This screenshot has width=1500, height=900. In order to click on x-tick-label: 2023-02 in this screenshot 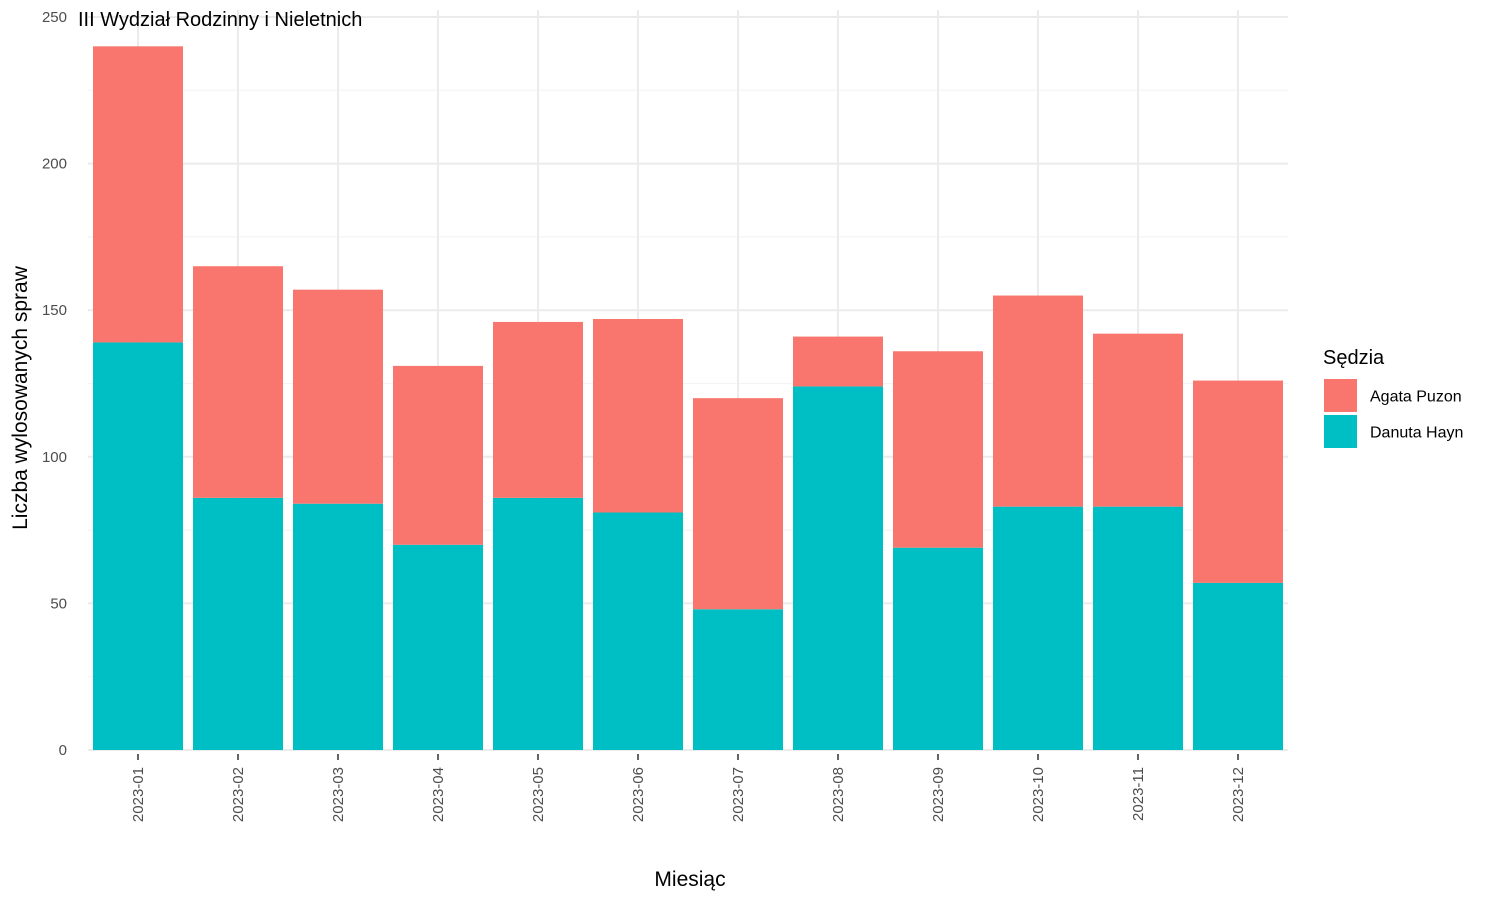, I will do `click(238, 794)`.